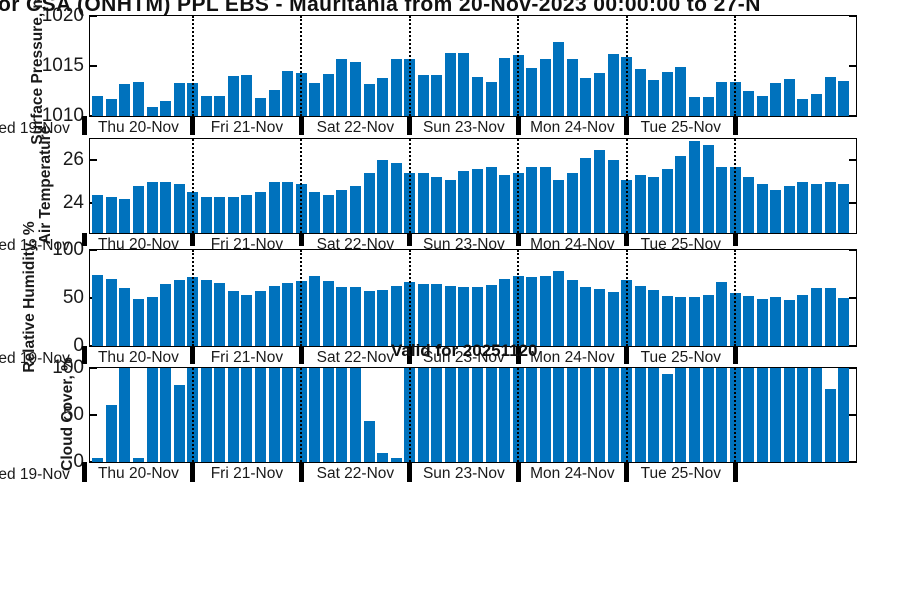 The image size is (900, 600). I want to click on ytick-label: 0, so click(78, 461).